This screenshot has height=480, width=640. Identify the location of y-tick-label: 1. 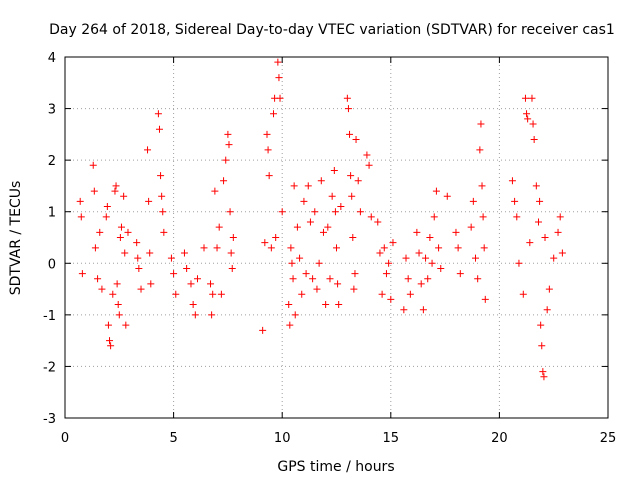
(52, 213).